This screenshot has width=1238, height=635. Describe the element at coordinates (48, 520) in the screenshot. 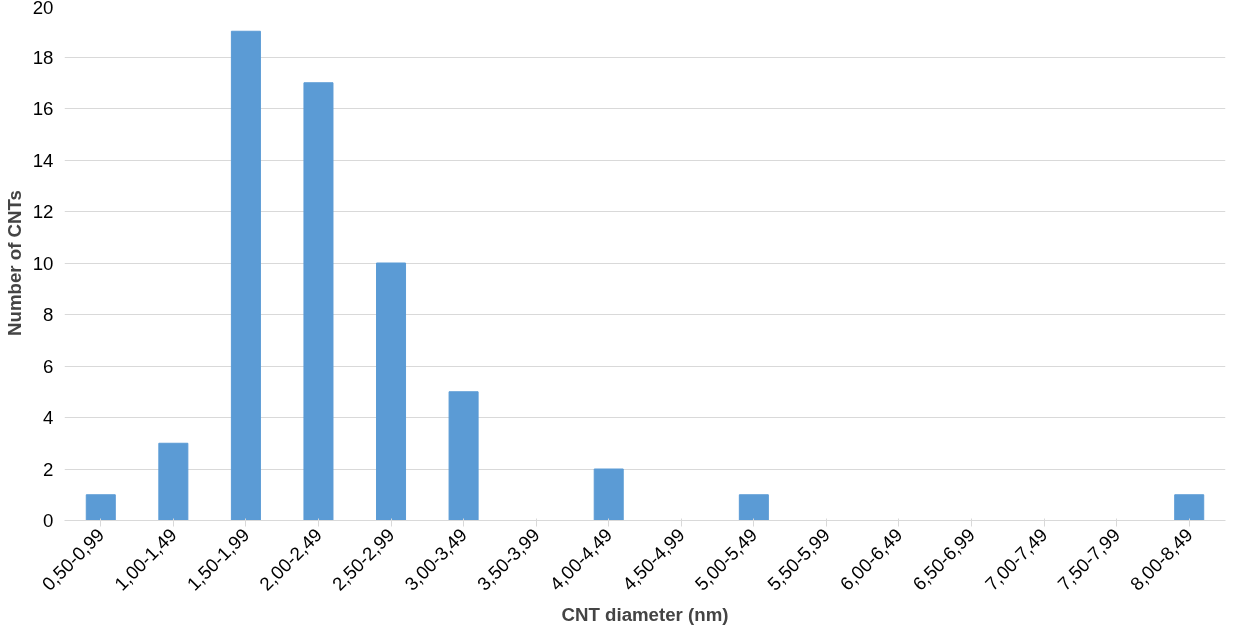

I see `y-tick-label: 0` at that location.